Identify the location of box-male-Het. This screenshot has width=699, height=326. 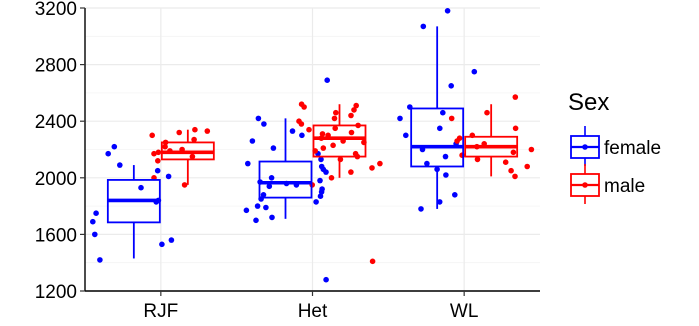
(339, 141).